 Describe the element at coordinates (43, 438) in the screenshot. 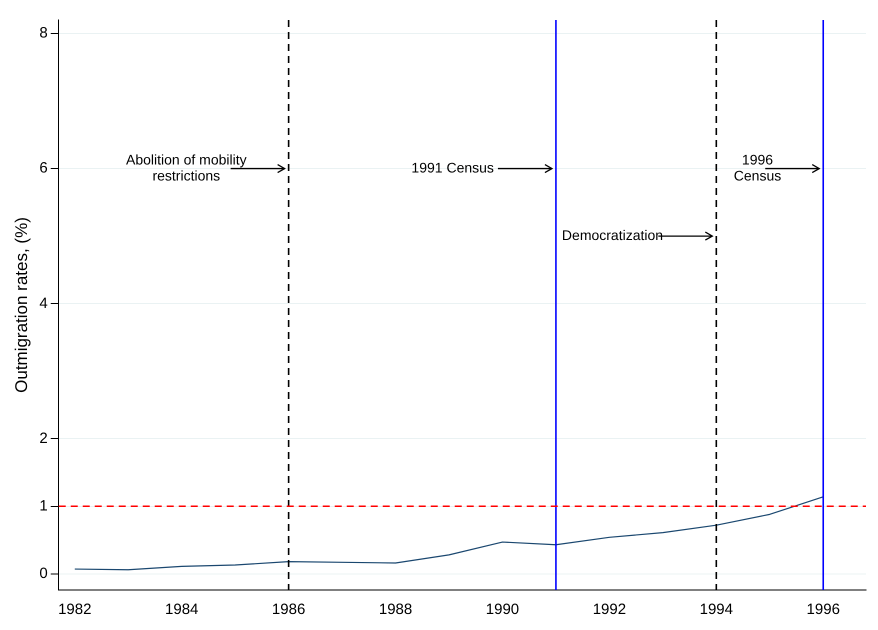

I see `y-tick-label: 2` at that location.